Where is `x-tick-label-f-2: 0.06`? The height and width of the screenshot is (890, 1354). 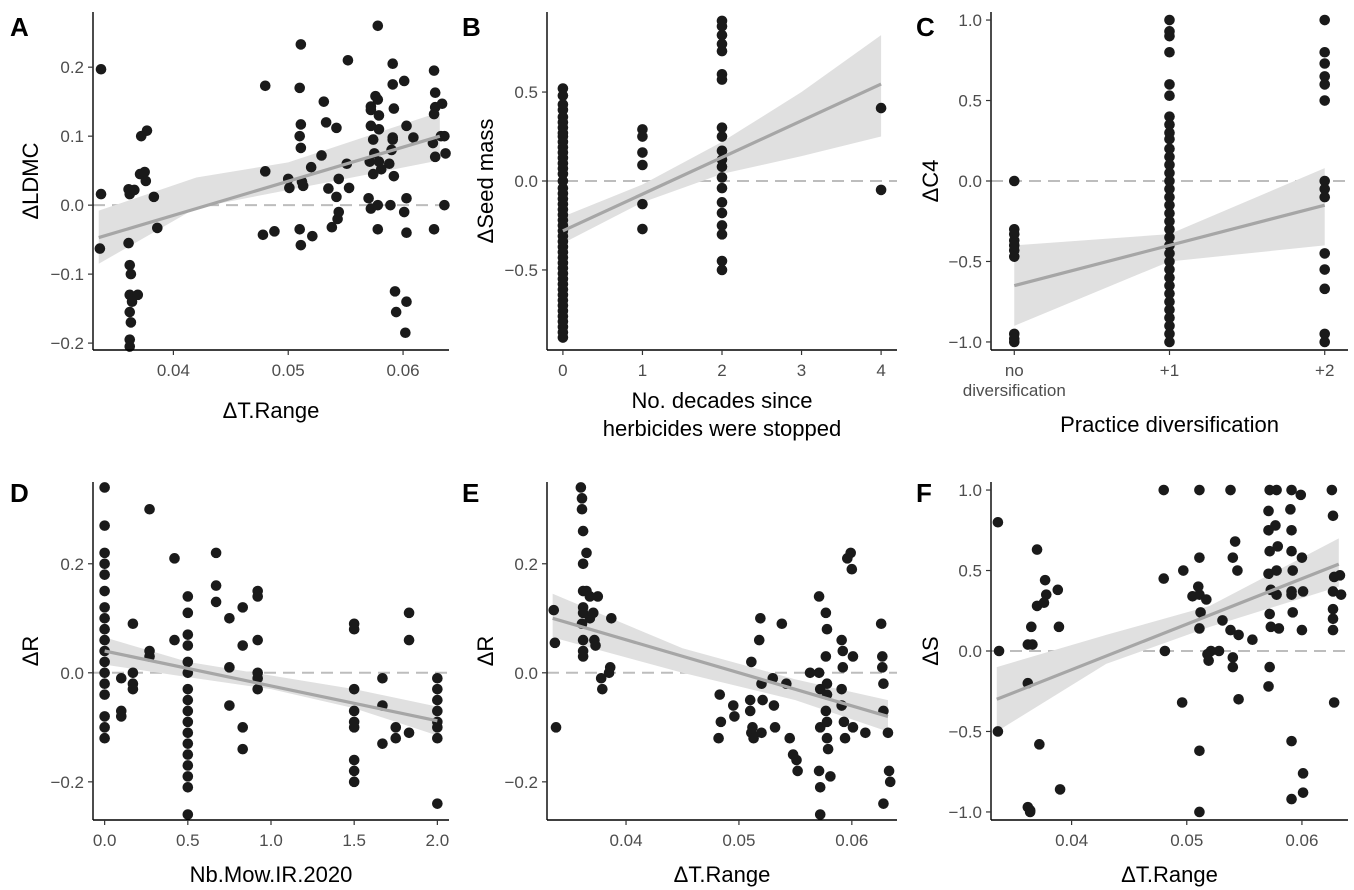
x-tick-label-f-2: 0.06 is located at coordinates (1301, 840).